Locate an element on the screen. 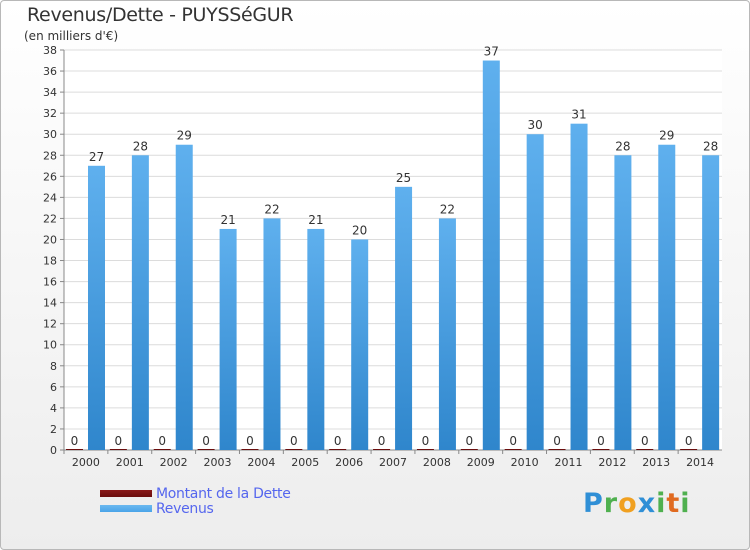 This screenshot has height=550, width=750. x-tick-label: 2010 is located at coordinates (525, 462).